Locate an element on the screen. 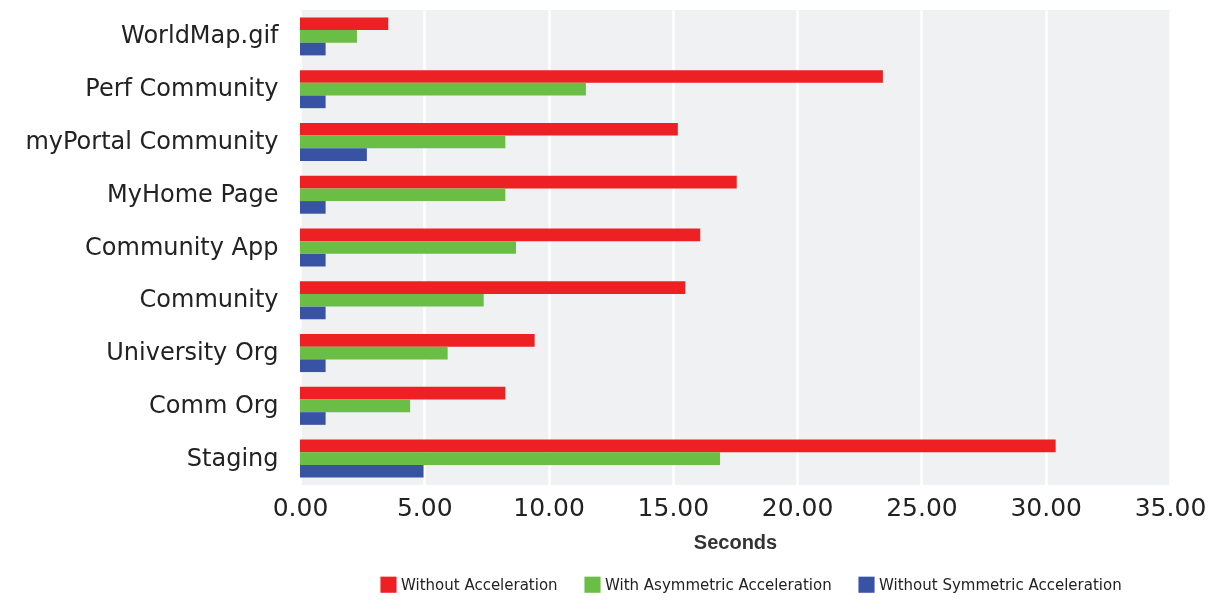 This screenshot has width=1229, height=614. x-tick-label: 0.00 is located at coordinates (300, 507).